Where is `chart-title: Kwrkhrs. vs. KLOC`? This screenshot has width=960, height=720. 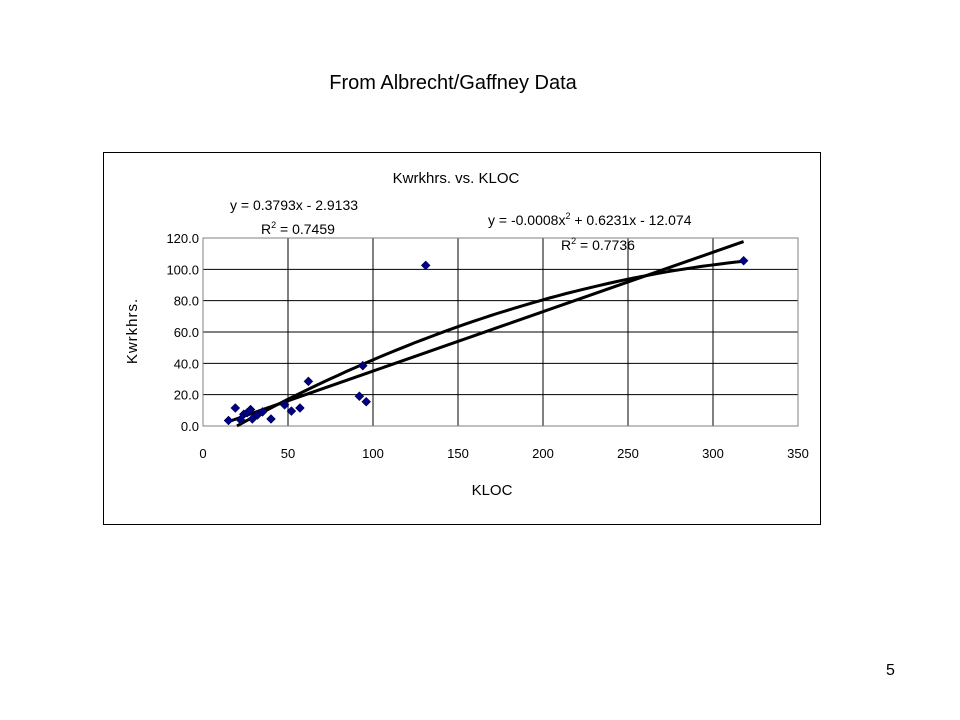 chart-title: Kwrkhrs. vs. KLOC is located at coordinates (456, 178).